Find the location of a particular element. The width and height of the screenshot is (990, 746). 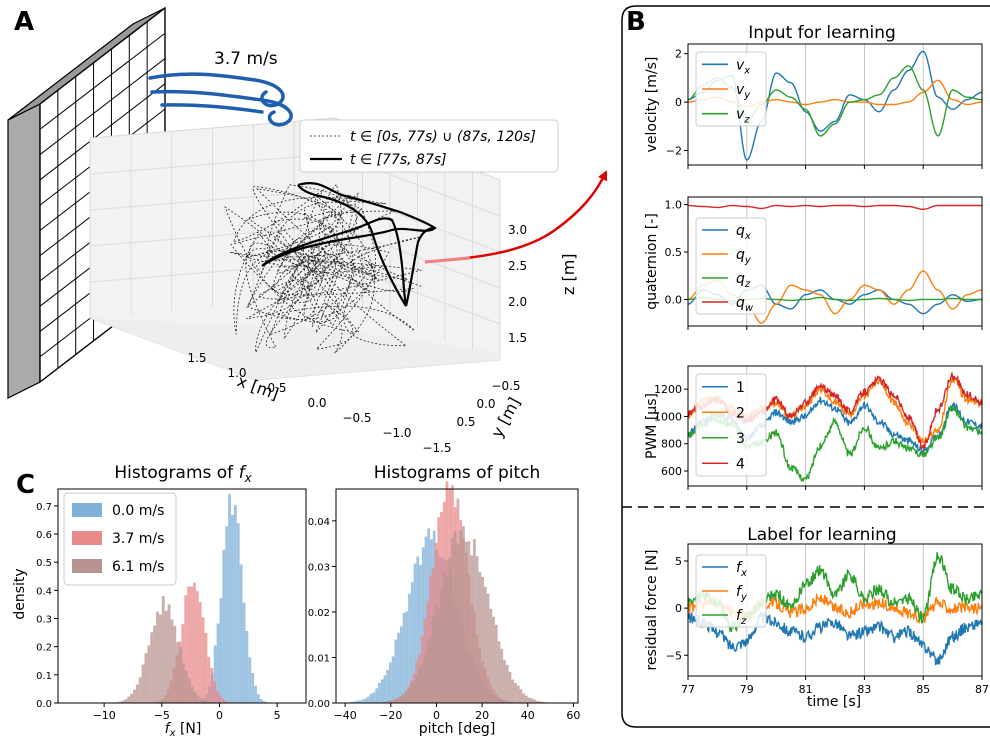

legend-label: 3 is located at coordinates (740, 439).